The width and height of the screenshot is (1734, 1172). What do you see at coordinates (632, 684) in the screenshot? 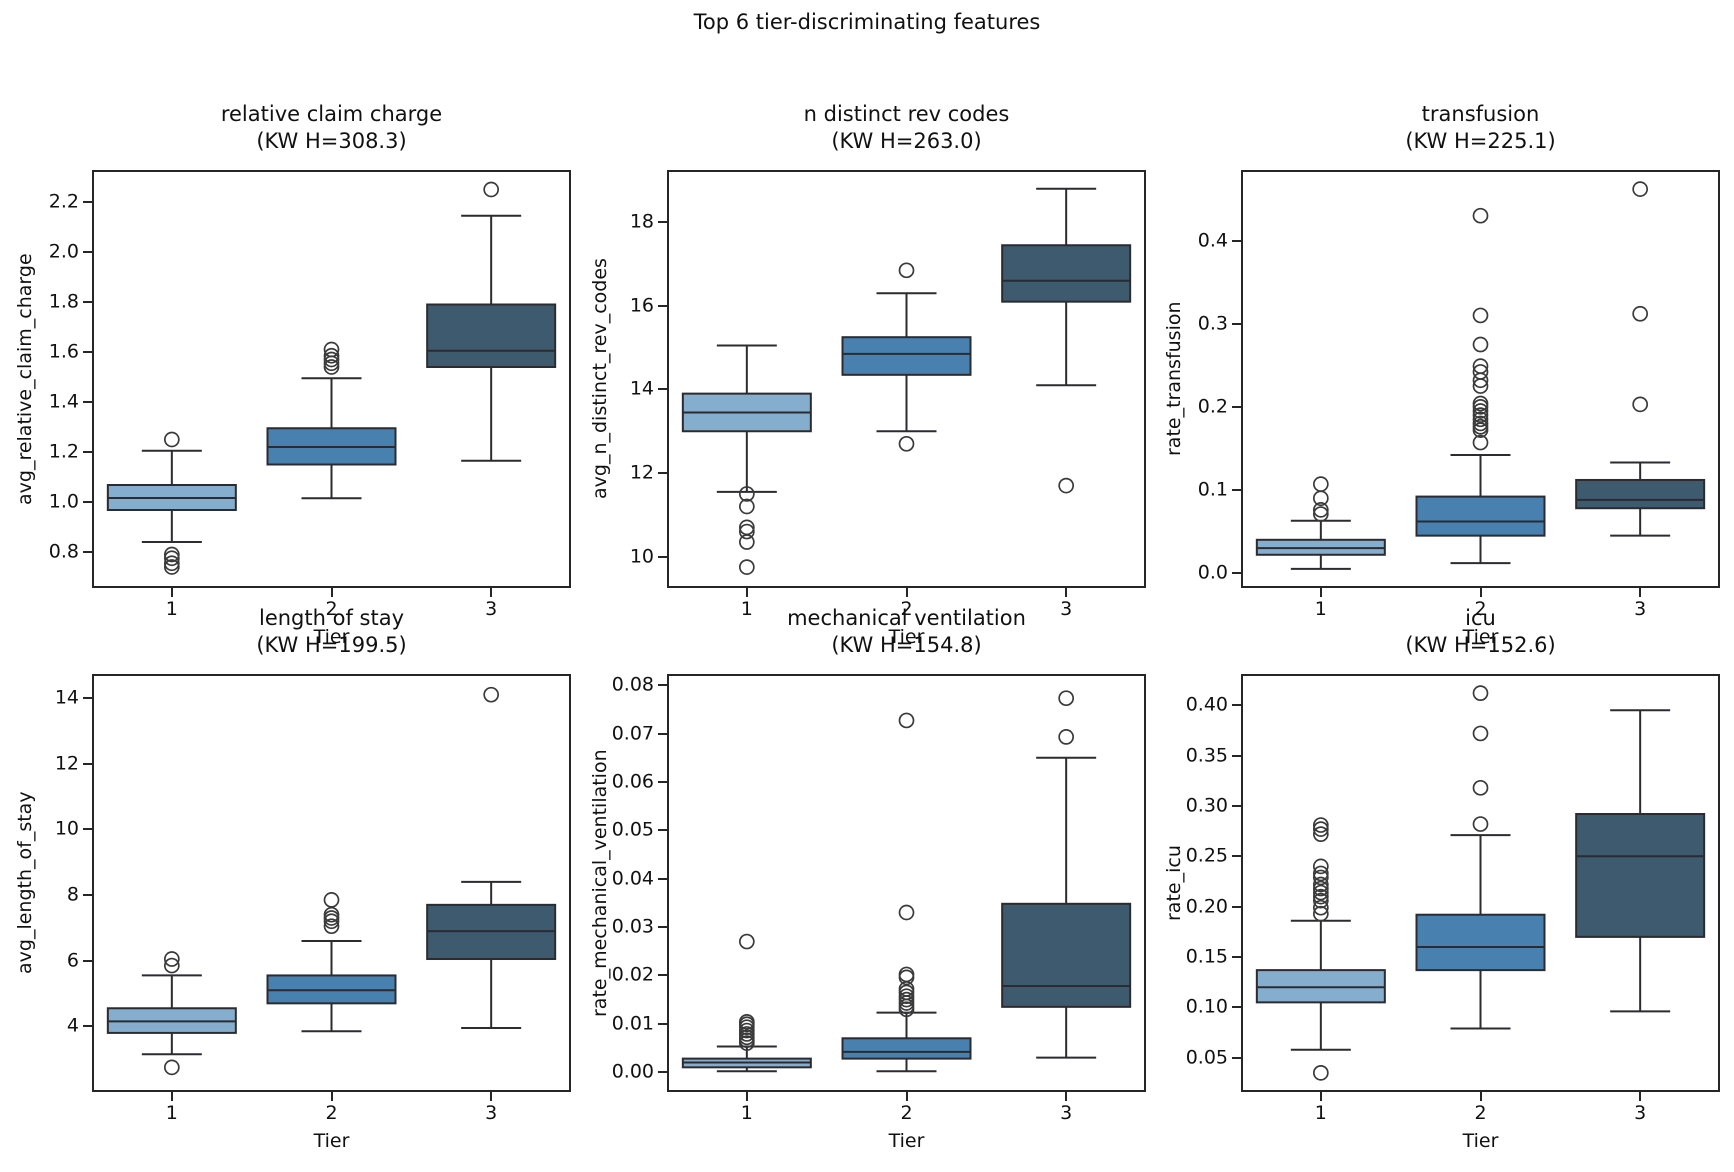
I see `y-tick-label: 0.08` at bounding box center [632, 684].